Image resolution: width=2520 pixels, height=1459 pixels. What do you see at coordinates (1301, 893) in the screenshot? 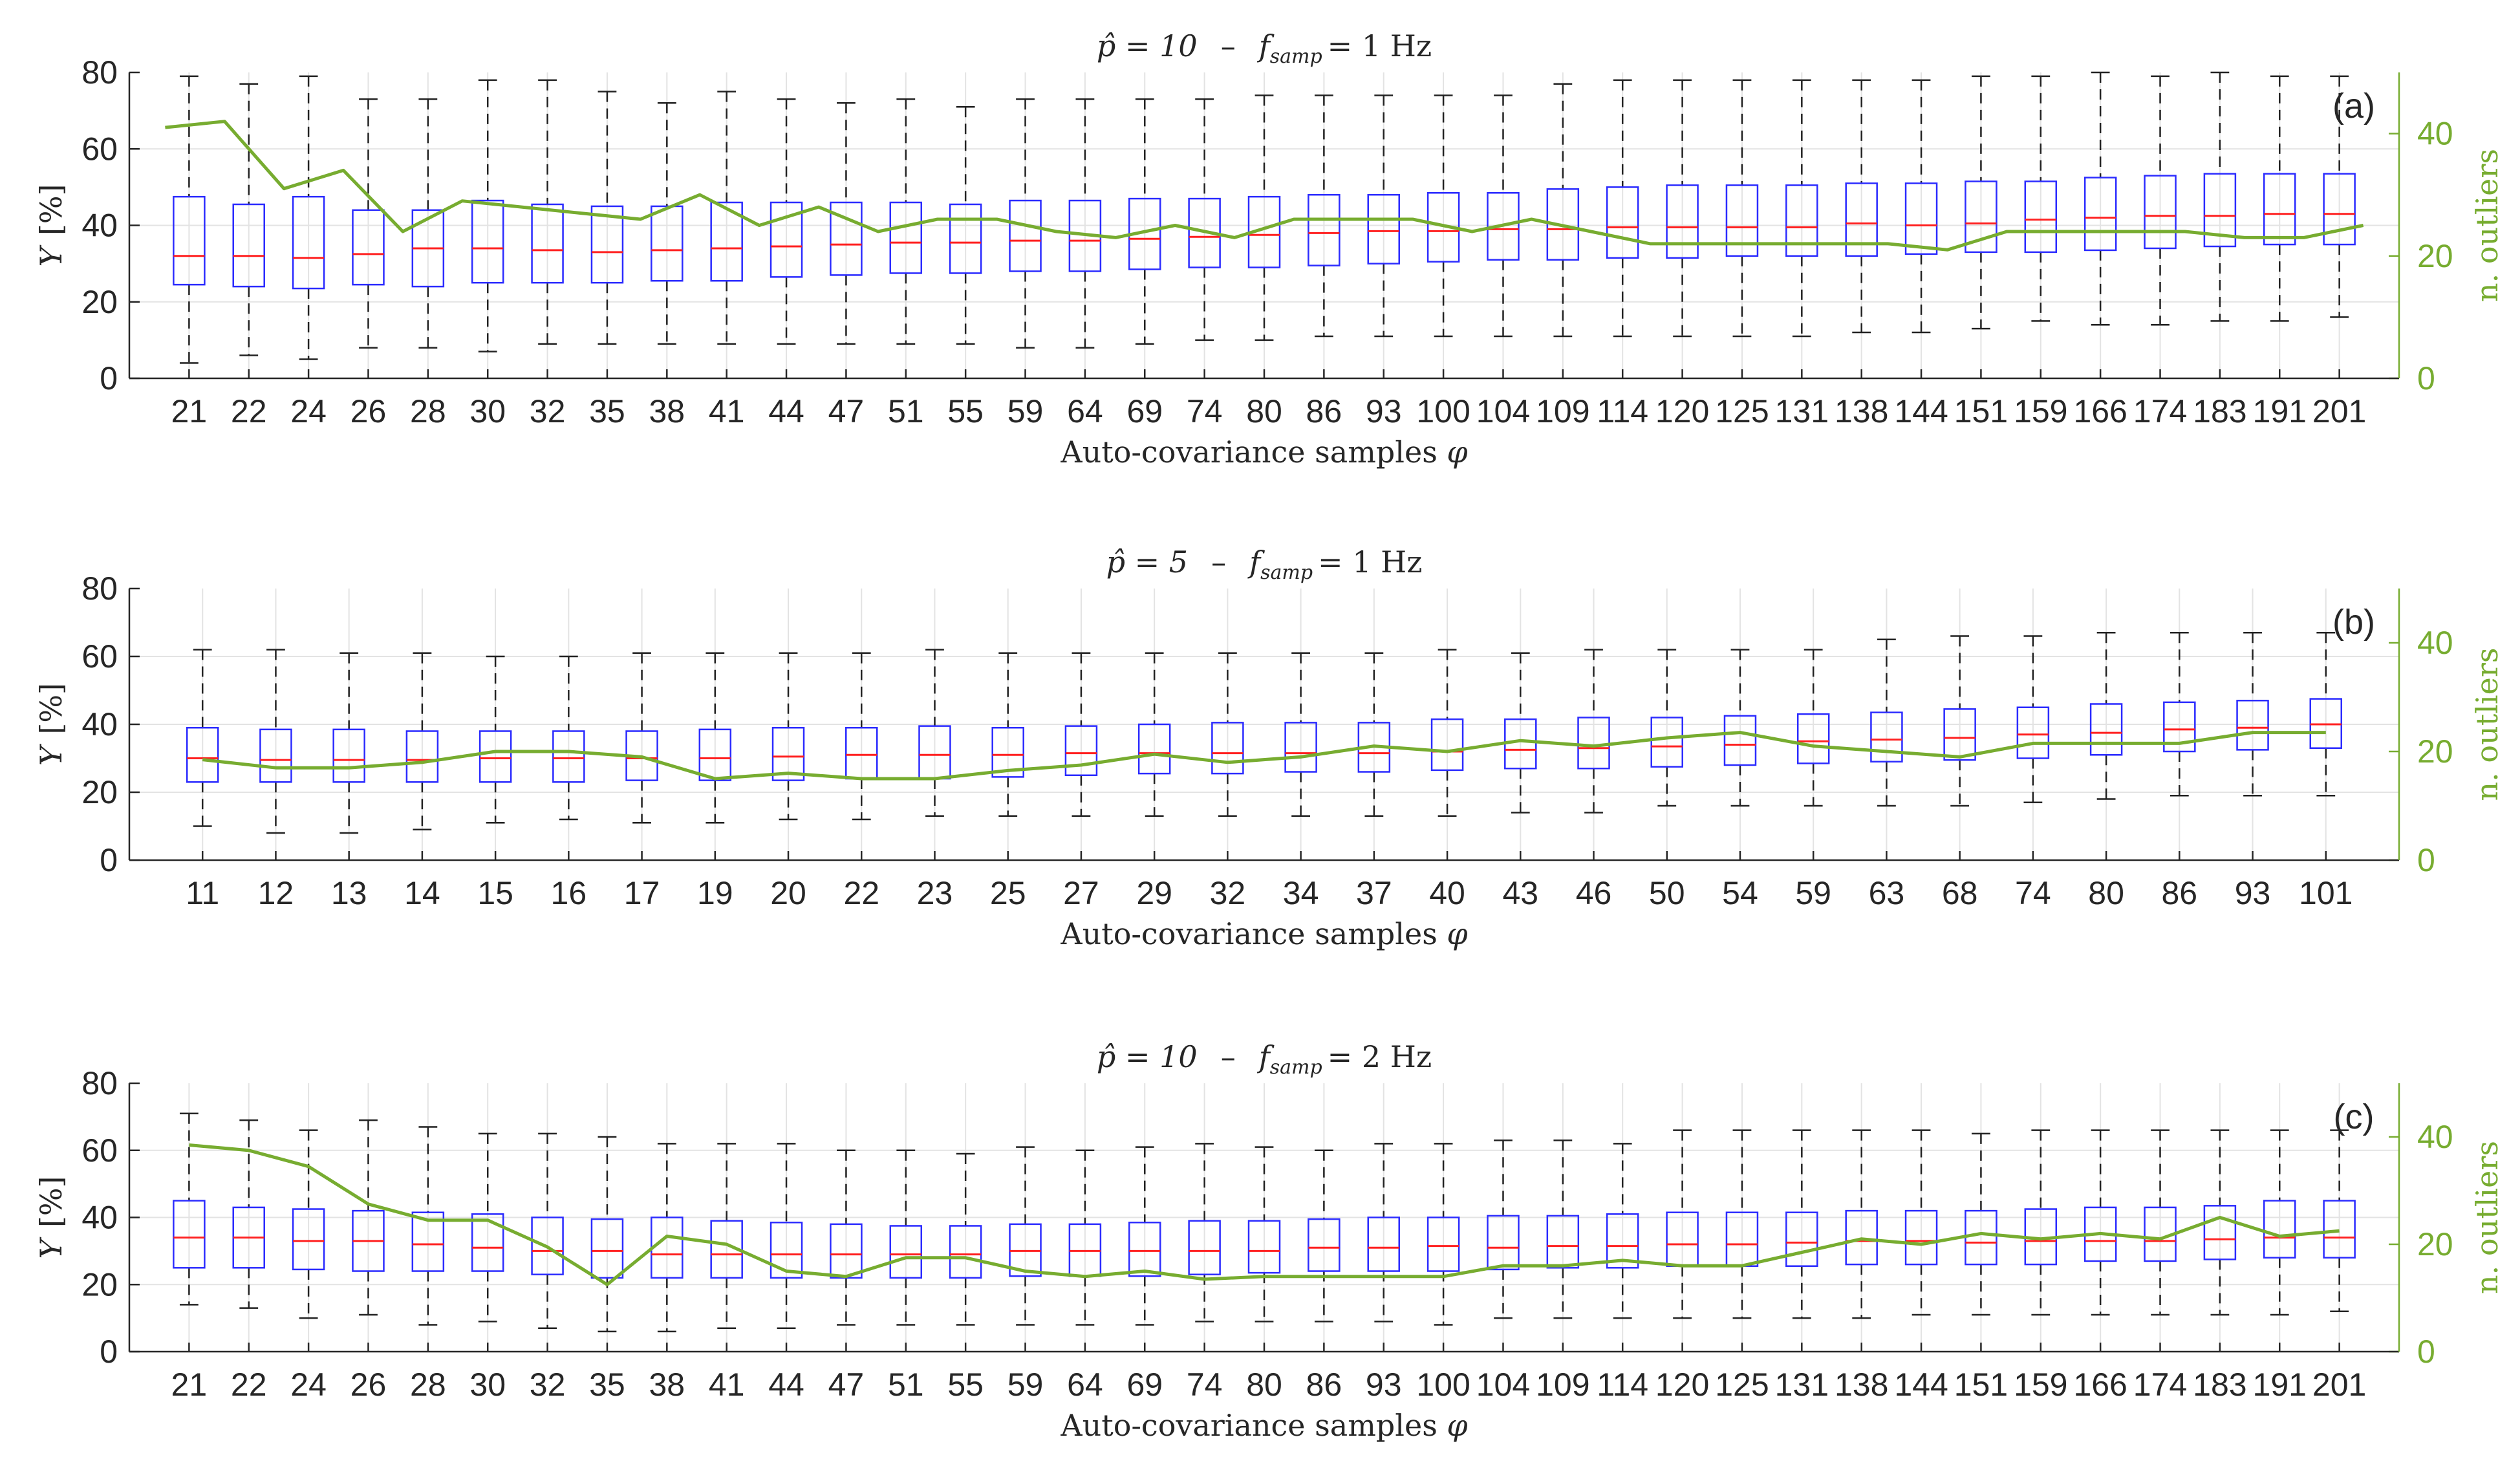
I see `x-tick-label: 34` at bounding box center [1301, 893].